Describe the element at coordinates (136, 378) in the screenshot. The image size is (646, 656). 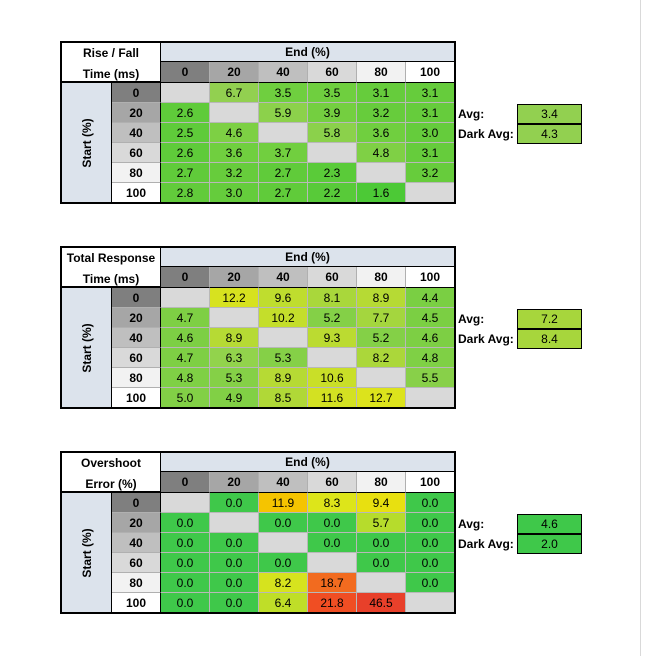
I see `row-header: 80` at that location.